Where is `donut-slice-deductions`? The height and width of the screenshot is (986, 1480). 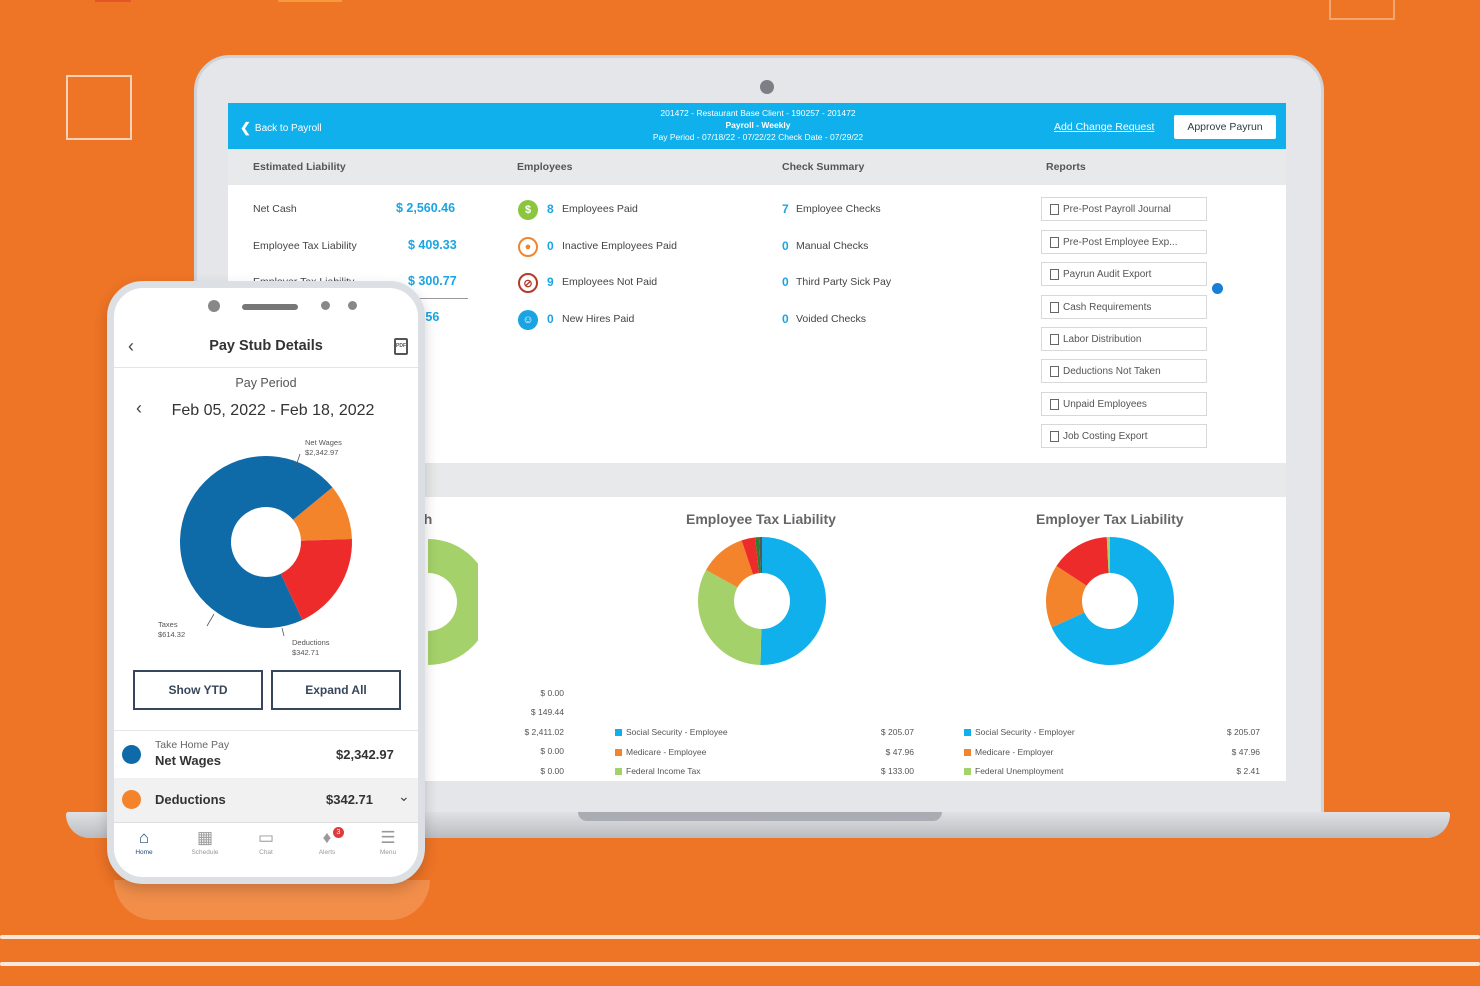 donut-slice-deductions is located at coordinates (322, 514).